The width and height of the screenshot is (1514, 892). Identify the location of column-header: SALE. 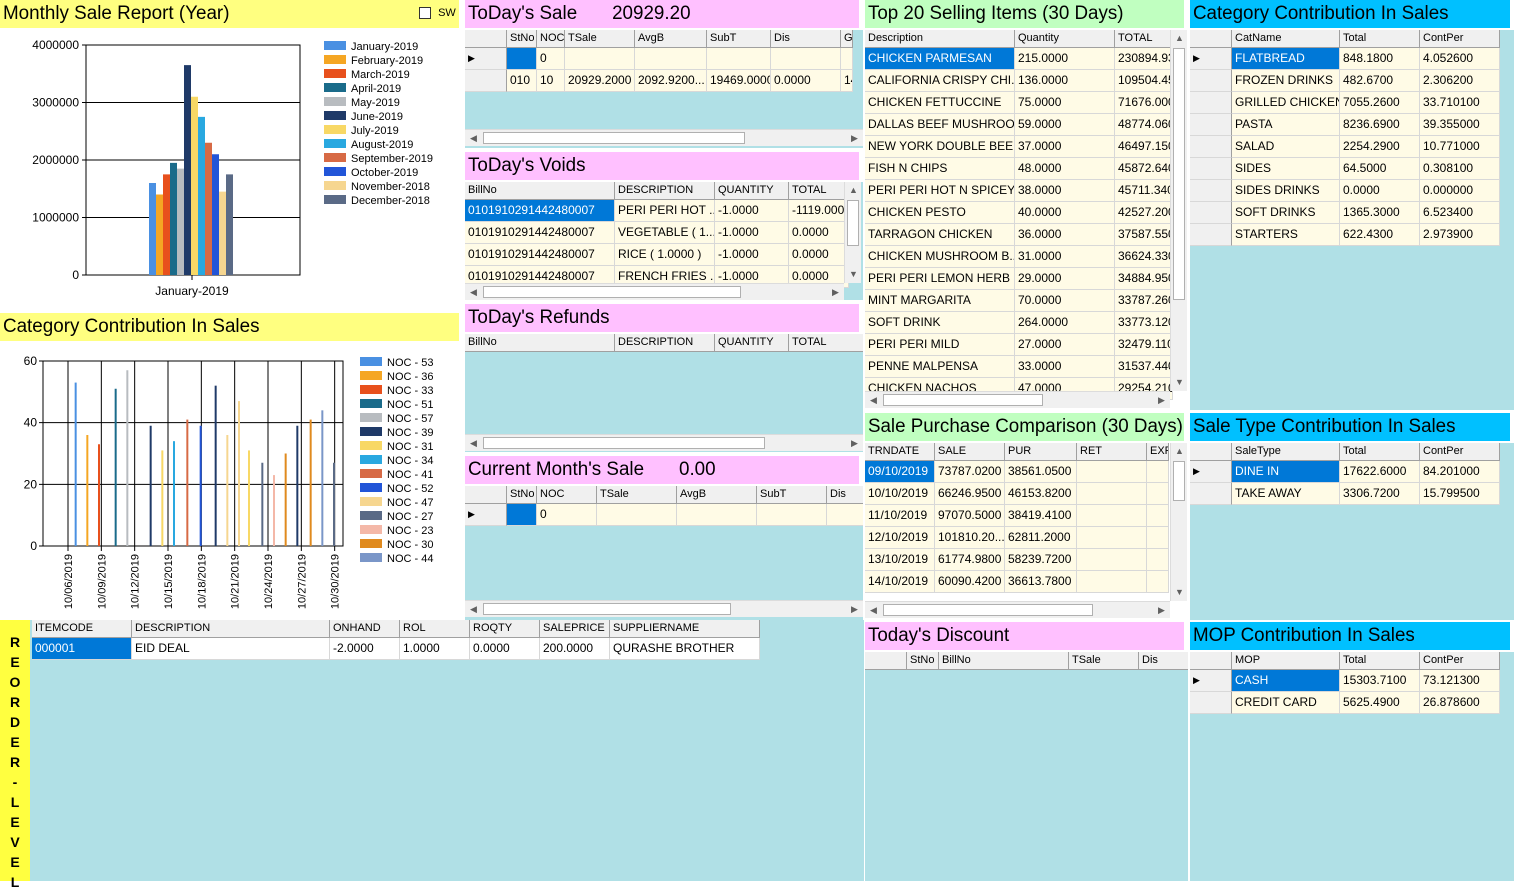
(970, 451).